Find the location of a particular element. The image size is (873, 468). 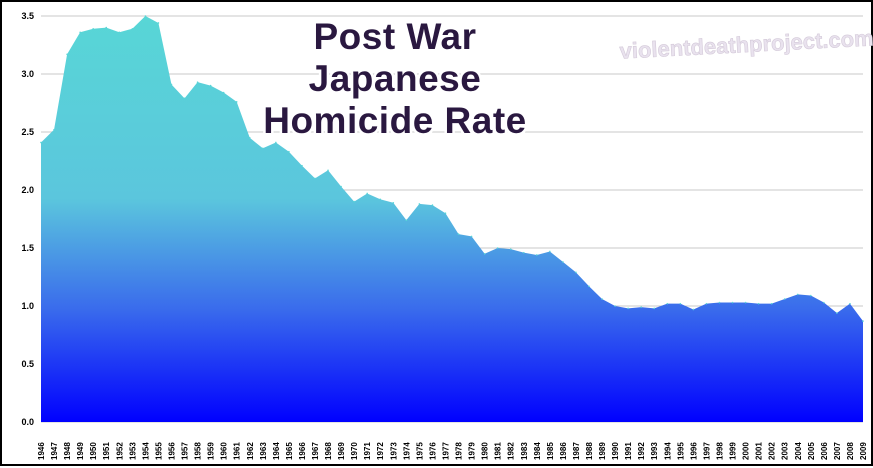

watermark-text: violentdeathproject.com is located at coordinates (746, 44).